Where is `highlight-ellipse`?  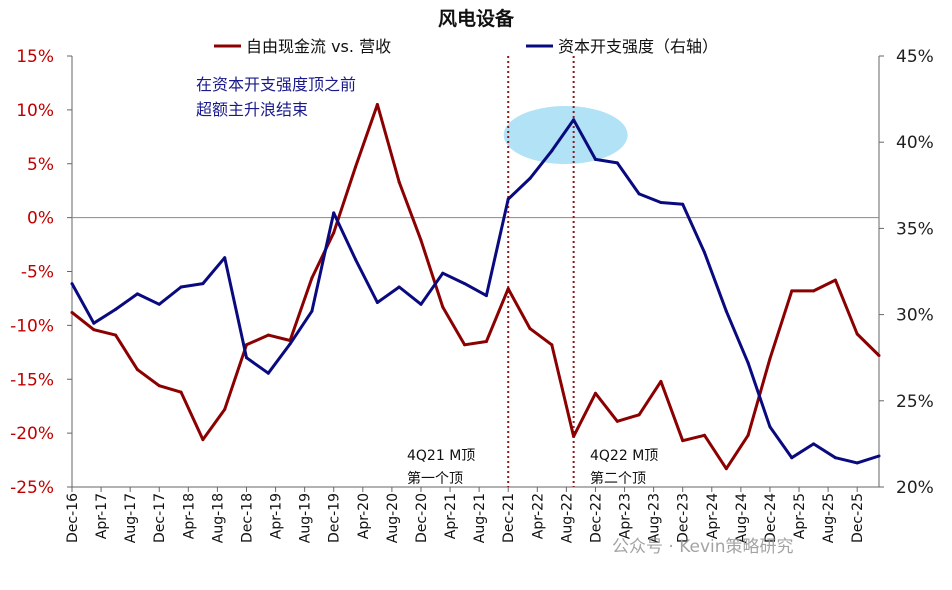 highlight-ellipse is located at coordinates (565, 135).